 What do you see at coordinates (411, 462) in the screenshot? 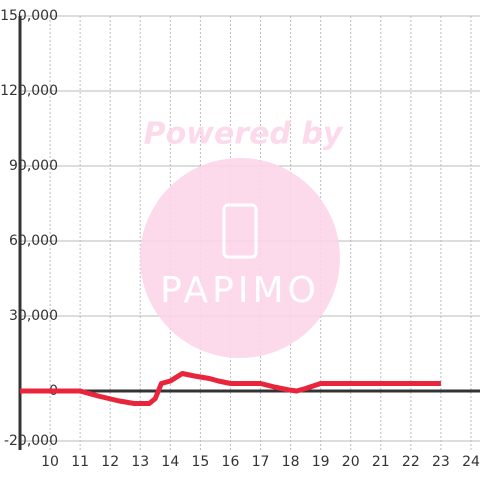
I see `x-tick-label: 22` at bounding box center [411, 462].